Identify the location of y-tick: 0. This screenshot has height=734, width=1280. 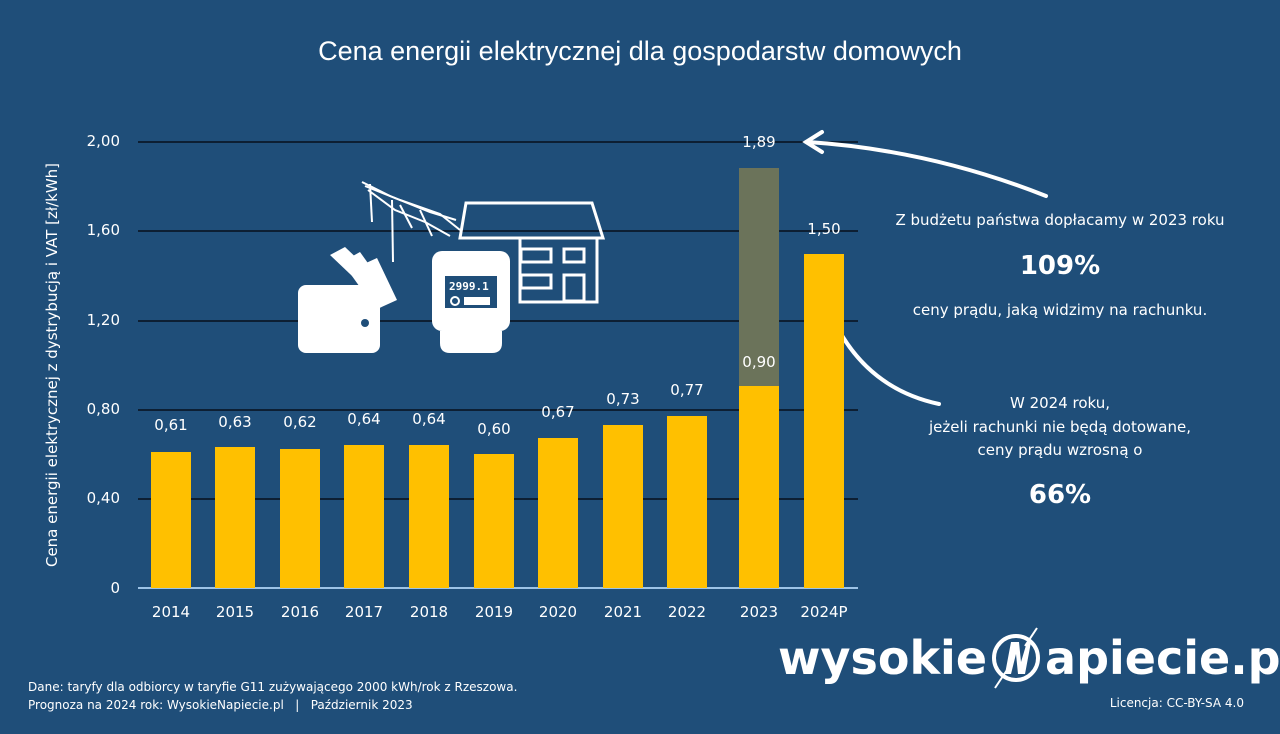
(115, 588).